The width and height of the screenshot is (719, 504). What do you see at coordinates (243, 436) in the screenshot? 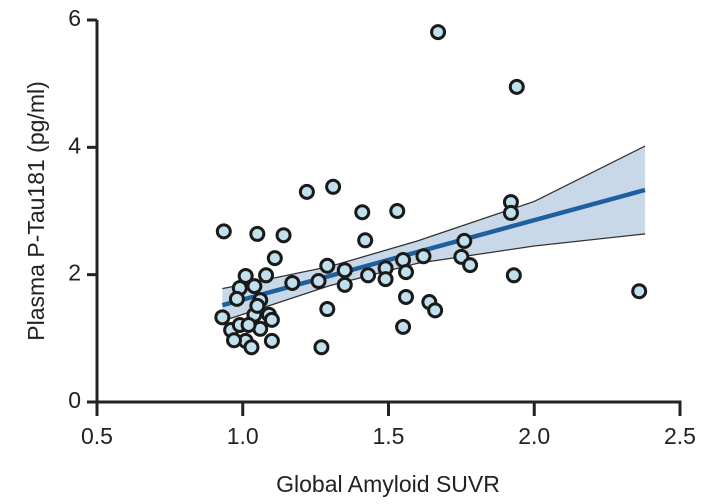
I see `x-tick-label: 1.0` at bounding box center [243, 436].